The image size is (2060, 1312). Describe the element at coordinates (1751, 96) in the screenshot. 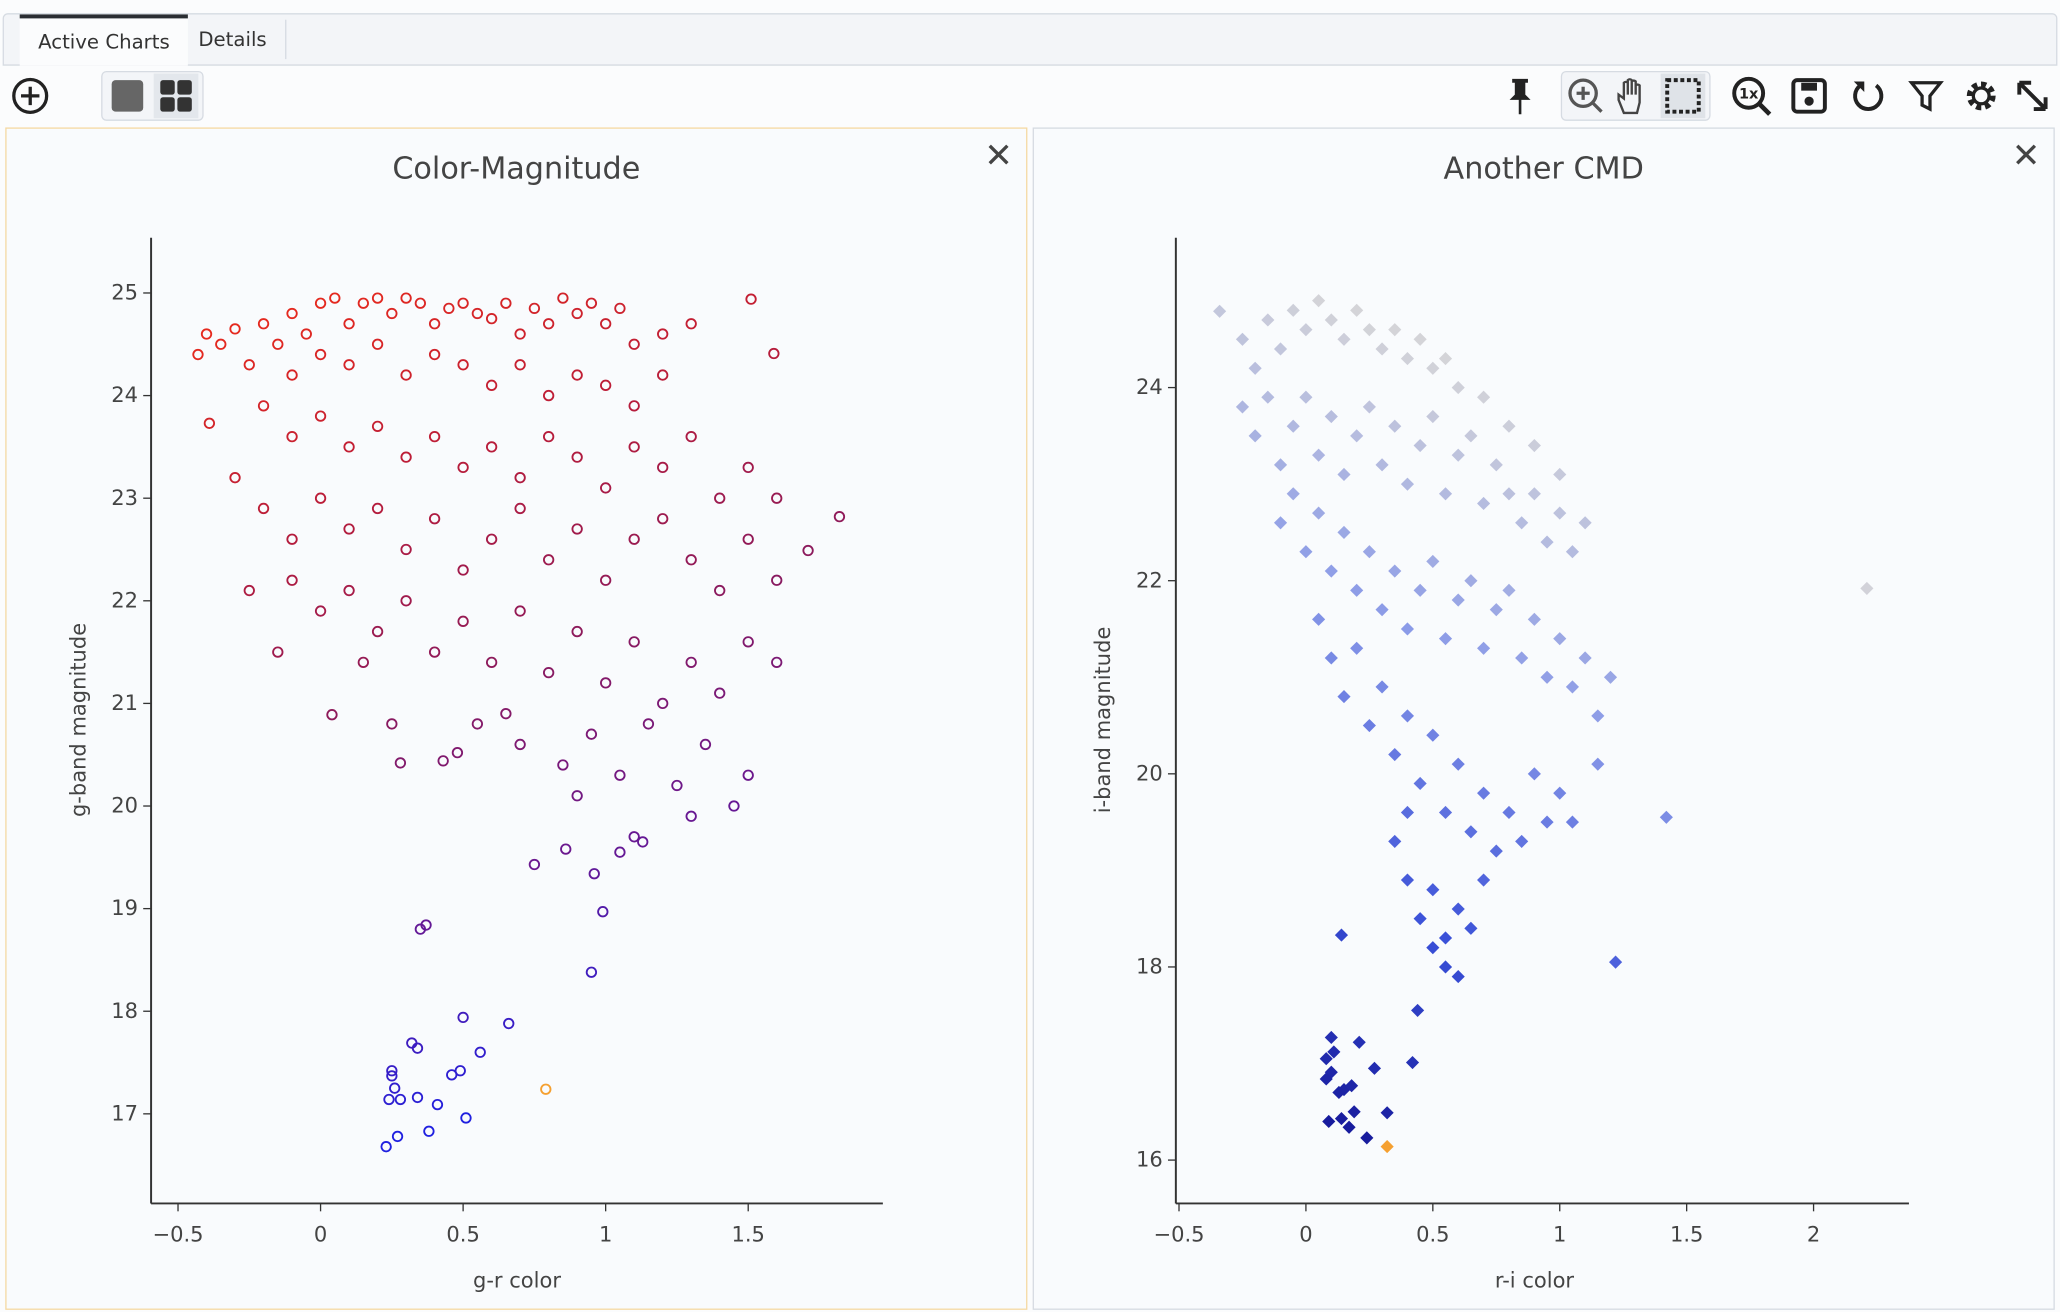

I see `reset-zoom-icon: 1x` at that location.